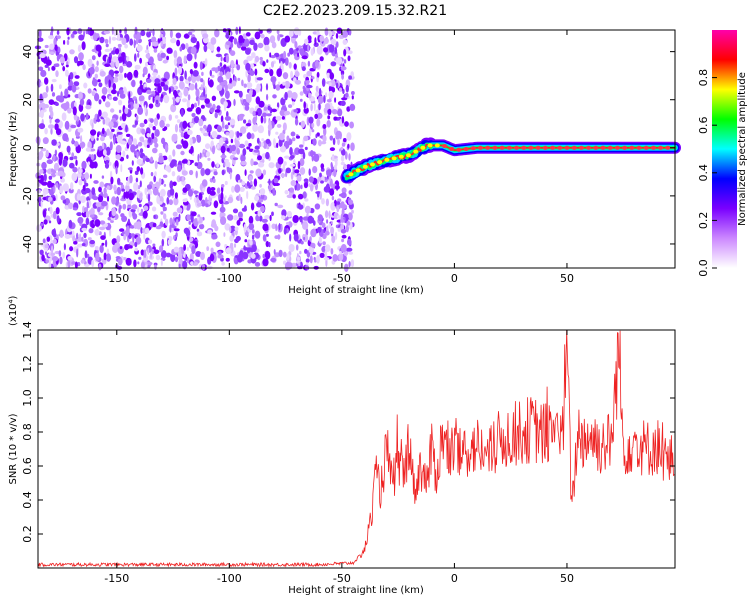  I want to click on x-tick-label: -100, so click(229, 278).